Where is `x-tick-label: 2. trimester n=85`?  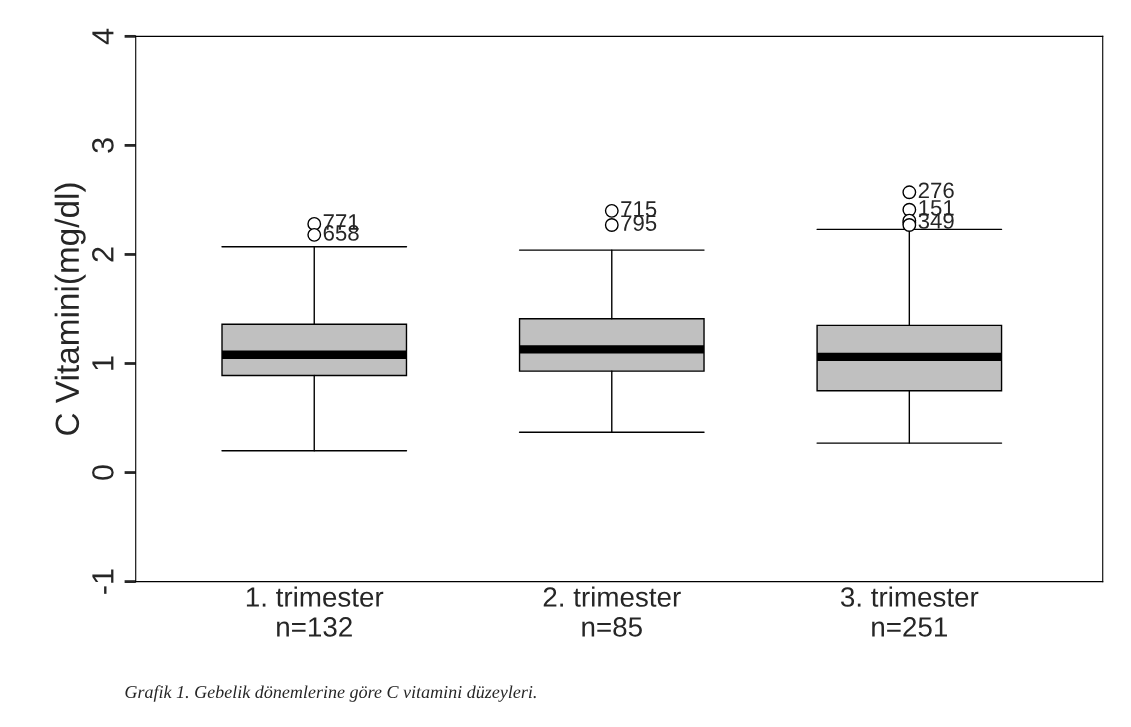 x-tick-label: 2. trimester n=85 is located at coordinates (612, 611).